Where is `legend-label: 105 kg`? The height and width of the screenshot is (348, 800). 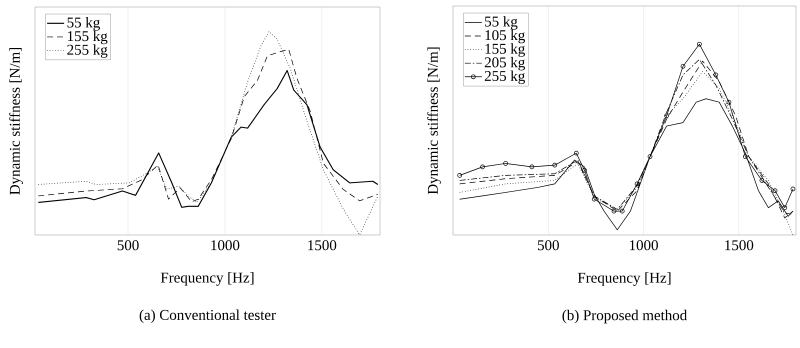
legend-label: 105 kg is located at coordinates (505, 37).